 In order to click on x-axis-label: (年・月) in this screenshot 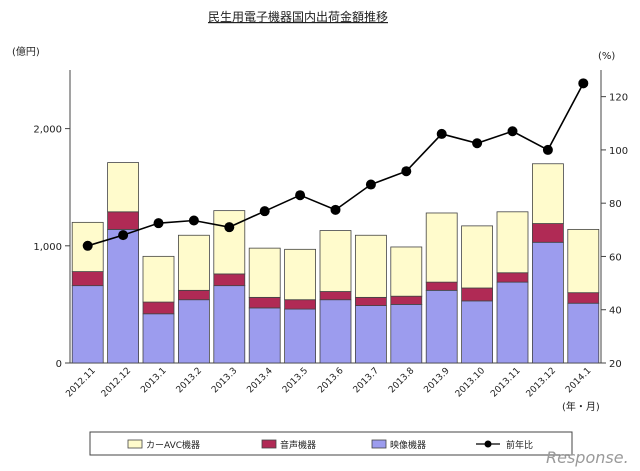, I will do `click(581, 406)`.